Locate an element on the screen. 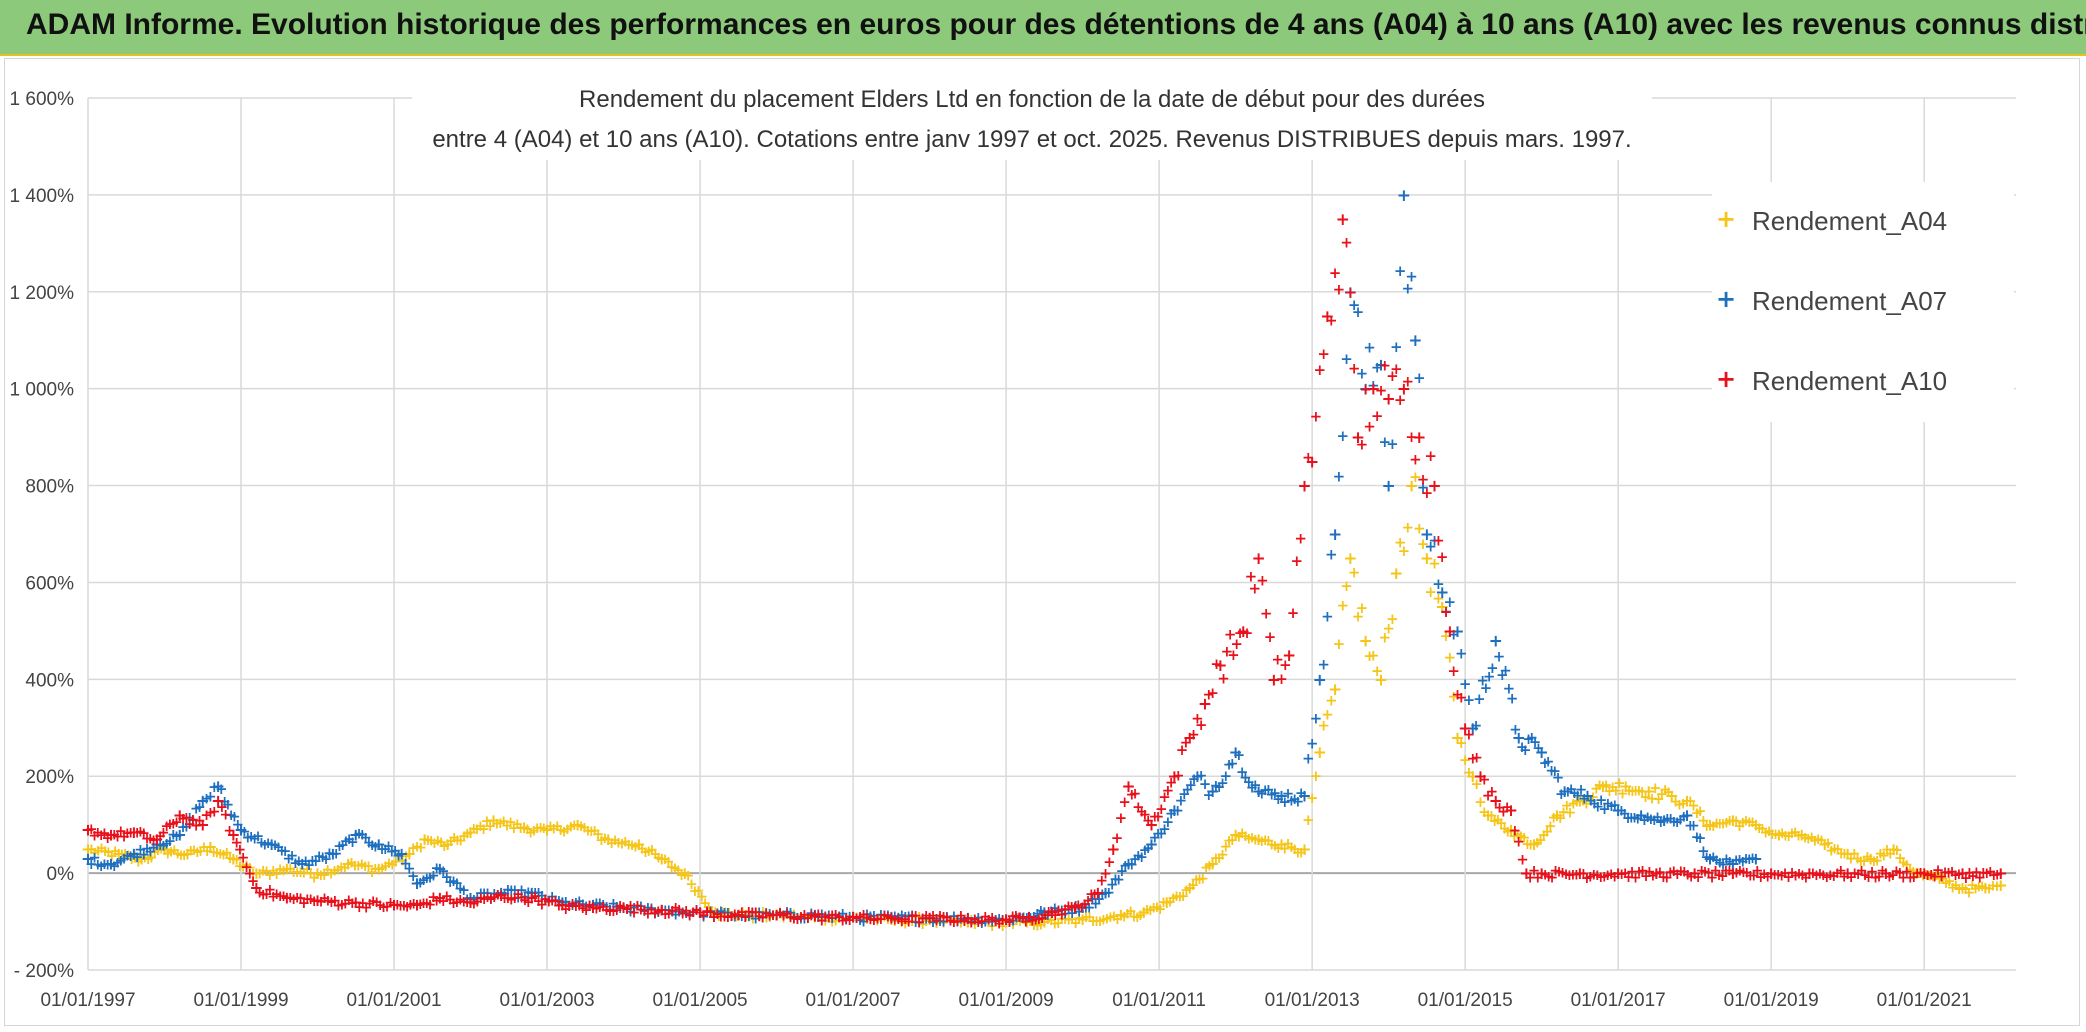 Image resolution: width=2086 pixels, height=1032 pixels. legend-label-a04: Rendement_A04 is located at coordinates (1850, 221).